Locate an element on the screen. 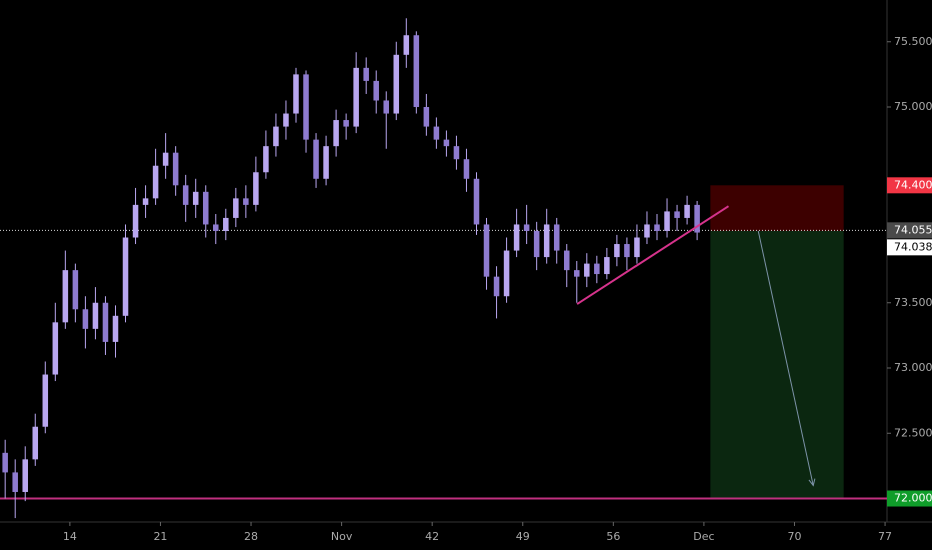 This screenshot has height=550, width=932. price-label: 74.400 is located at coordinates (913, 184).